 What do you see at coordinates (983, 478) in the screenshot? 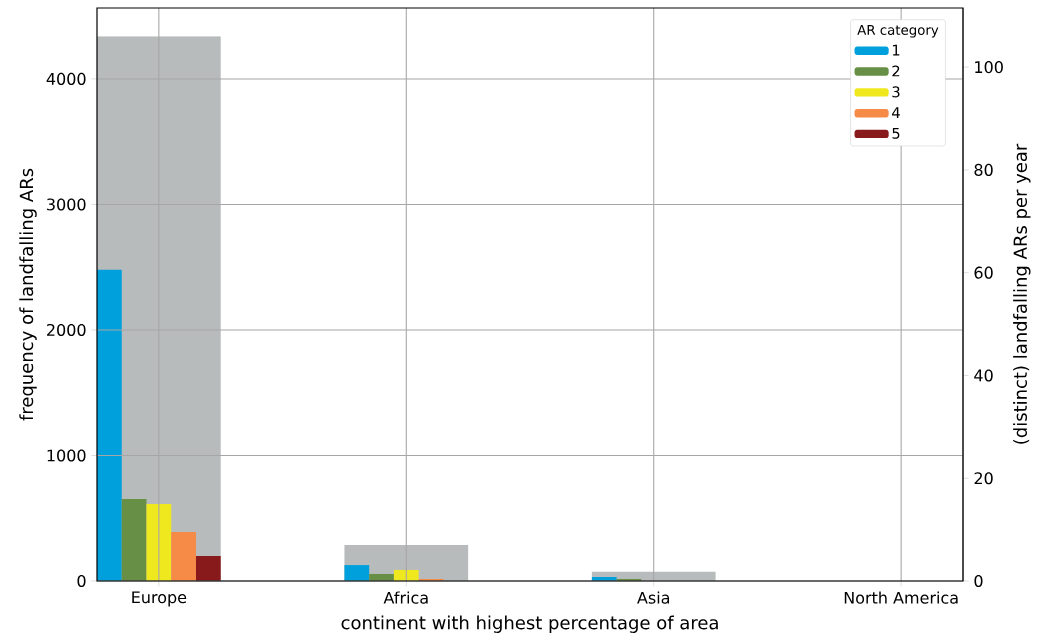
I see `y2-tick-label: 20` at bounding box center [983, 478].